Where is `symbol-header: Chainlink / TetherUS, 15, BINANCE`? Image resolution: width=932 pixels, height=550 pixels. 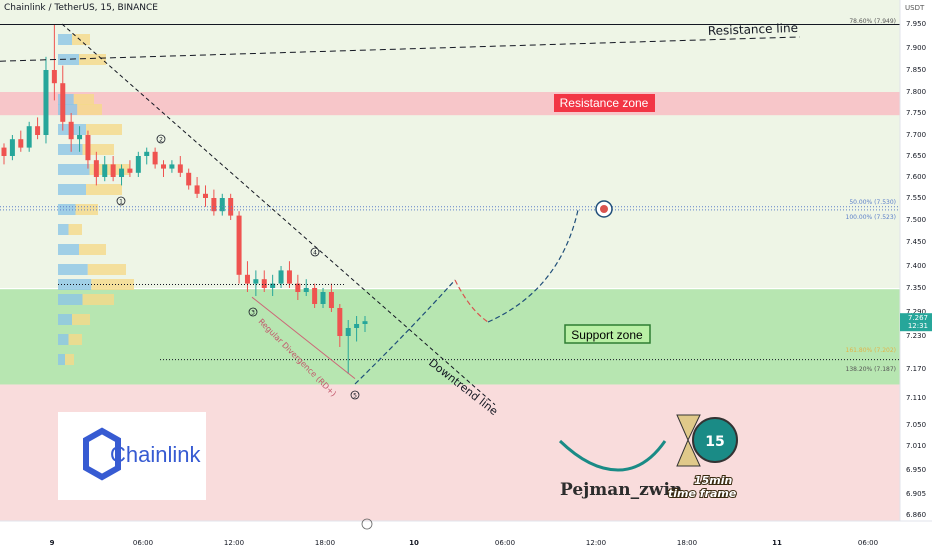
symbol-header: Chainlink / TetherUS, 15, BINANCE is located at coordinates (81, 8).